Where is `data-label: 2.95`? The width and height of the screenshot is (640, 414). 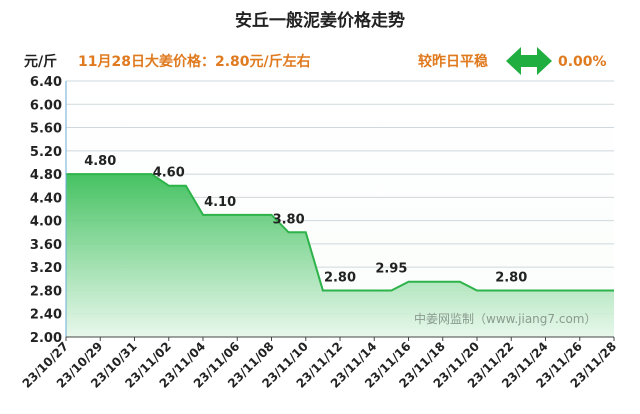
data-label: 2.95 is located at coordinates (391, 269).